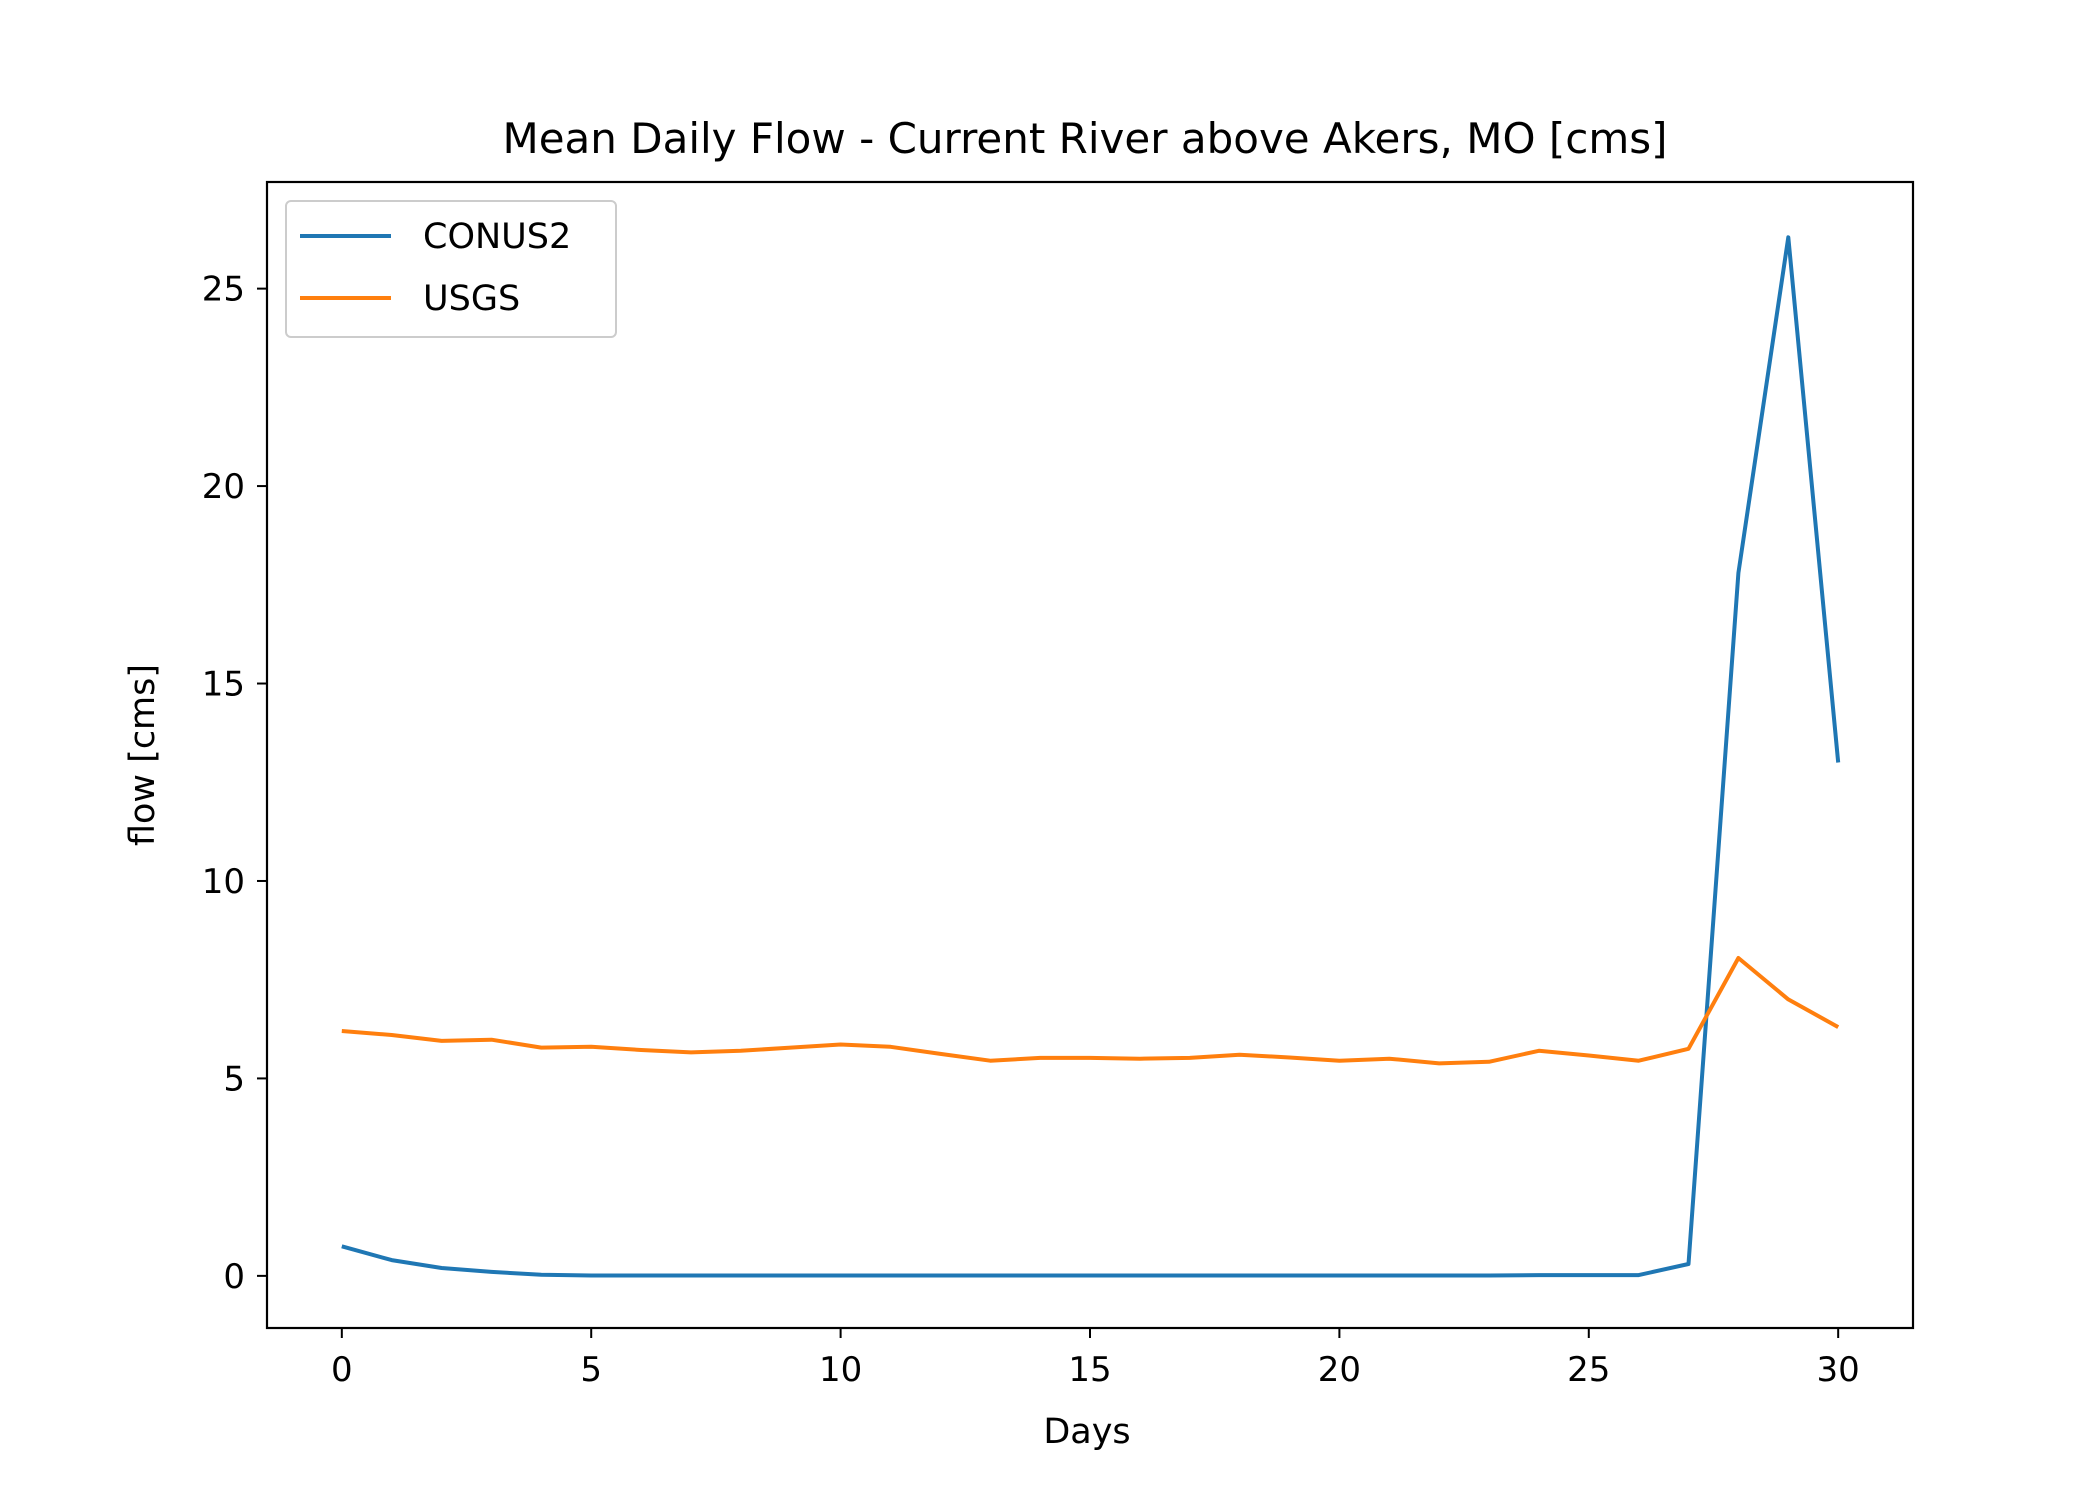  What do you see at coordinates (223, 290) in the screenshot?
I see `y-tick-label: 25` at bounding box center [223, 290].